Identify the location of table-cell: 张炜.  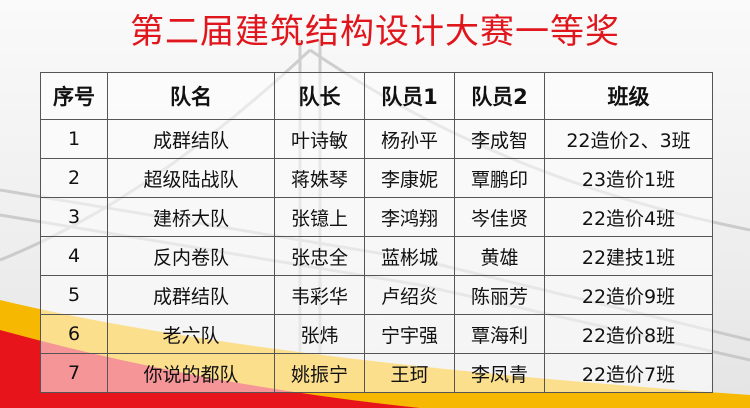
(319, 334).